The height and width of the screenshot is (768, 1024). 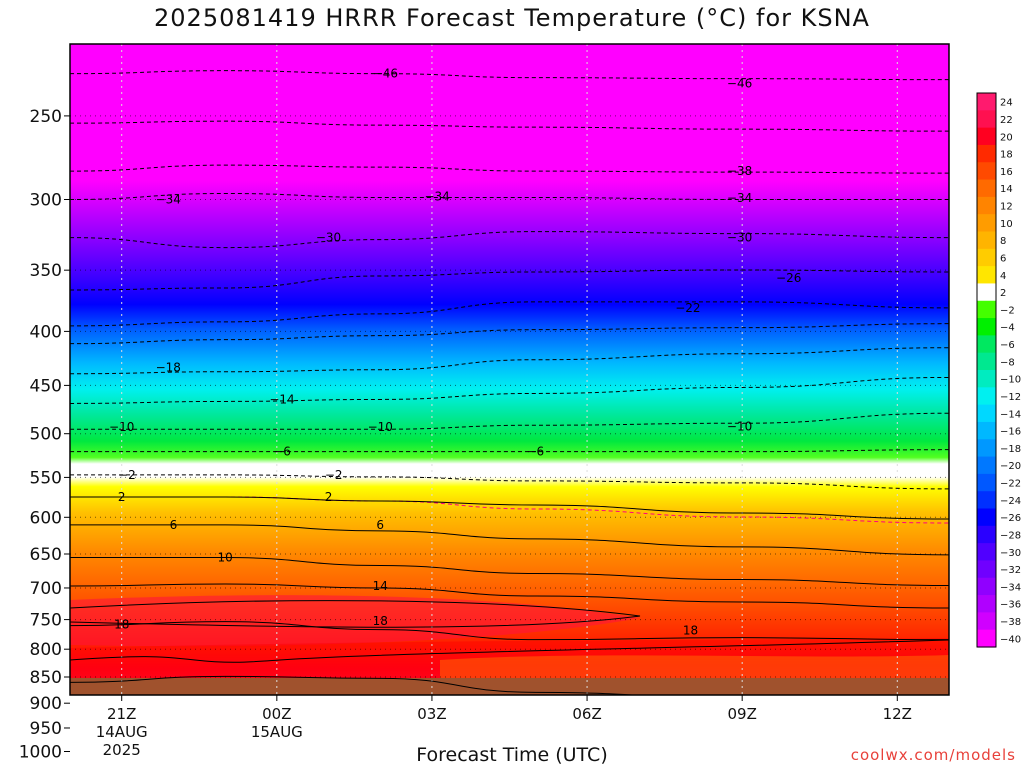 I want to click on x-tick-date: 14AUG, so click(x=122, y=732).